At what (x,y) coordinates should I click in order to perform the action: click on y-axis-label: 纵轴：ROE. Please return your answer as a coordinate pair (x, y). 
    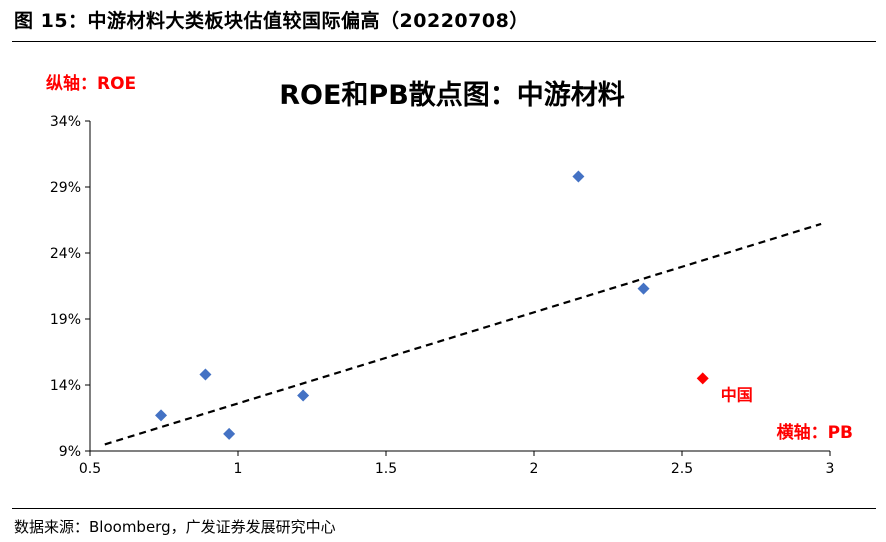
    Looking at the image, I should click on (91, 83).